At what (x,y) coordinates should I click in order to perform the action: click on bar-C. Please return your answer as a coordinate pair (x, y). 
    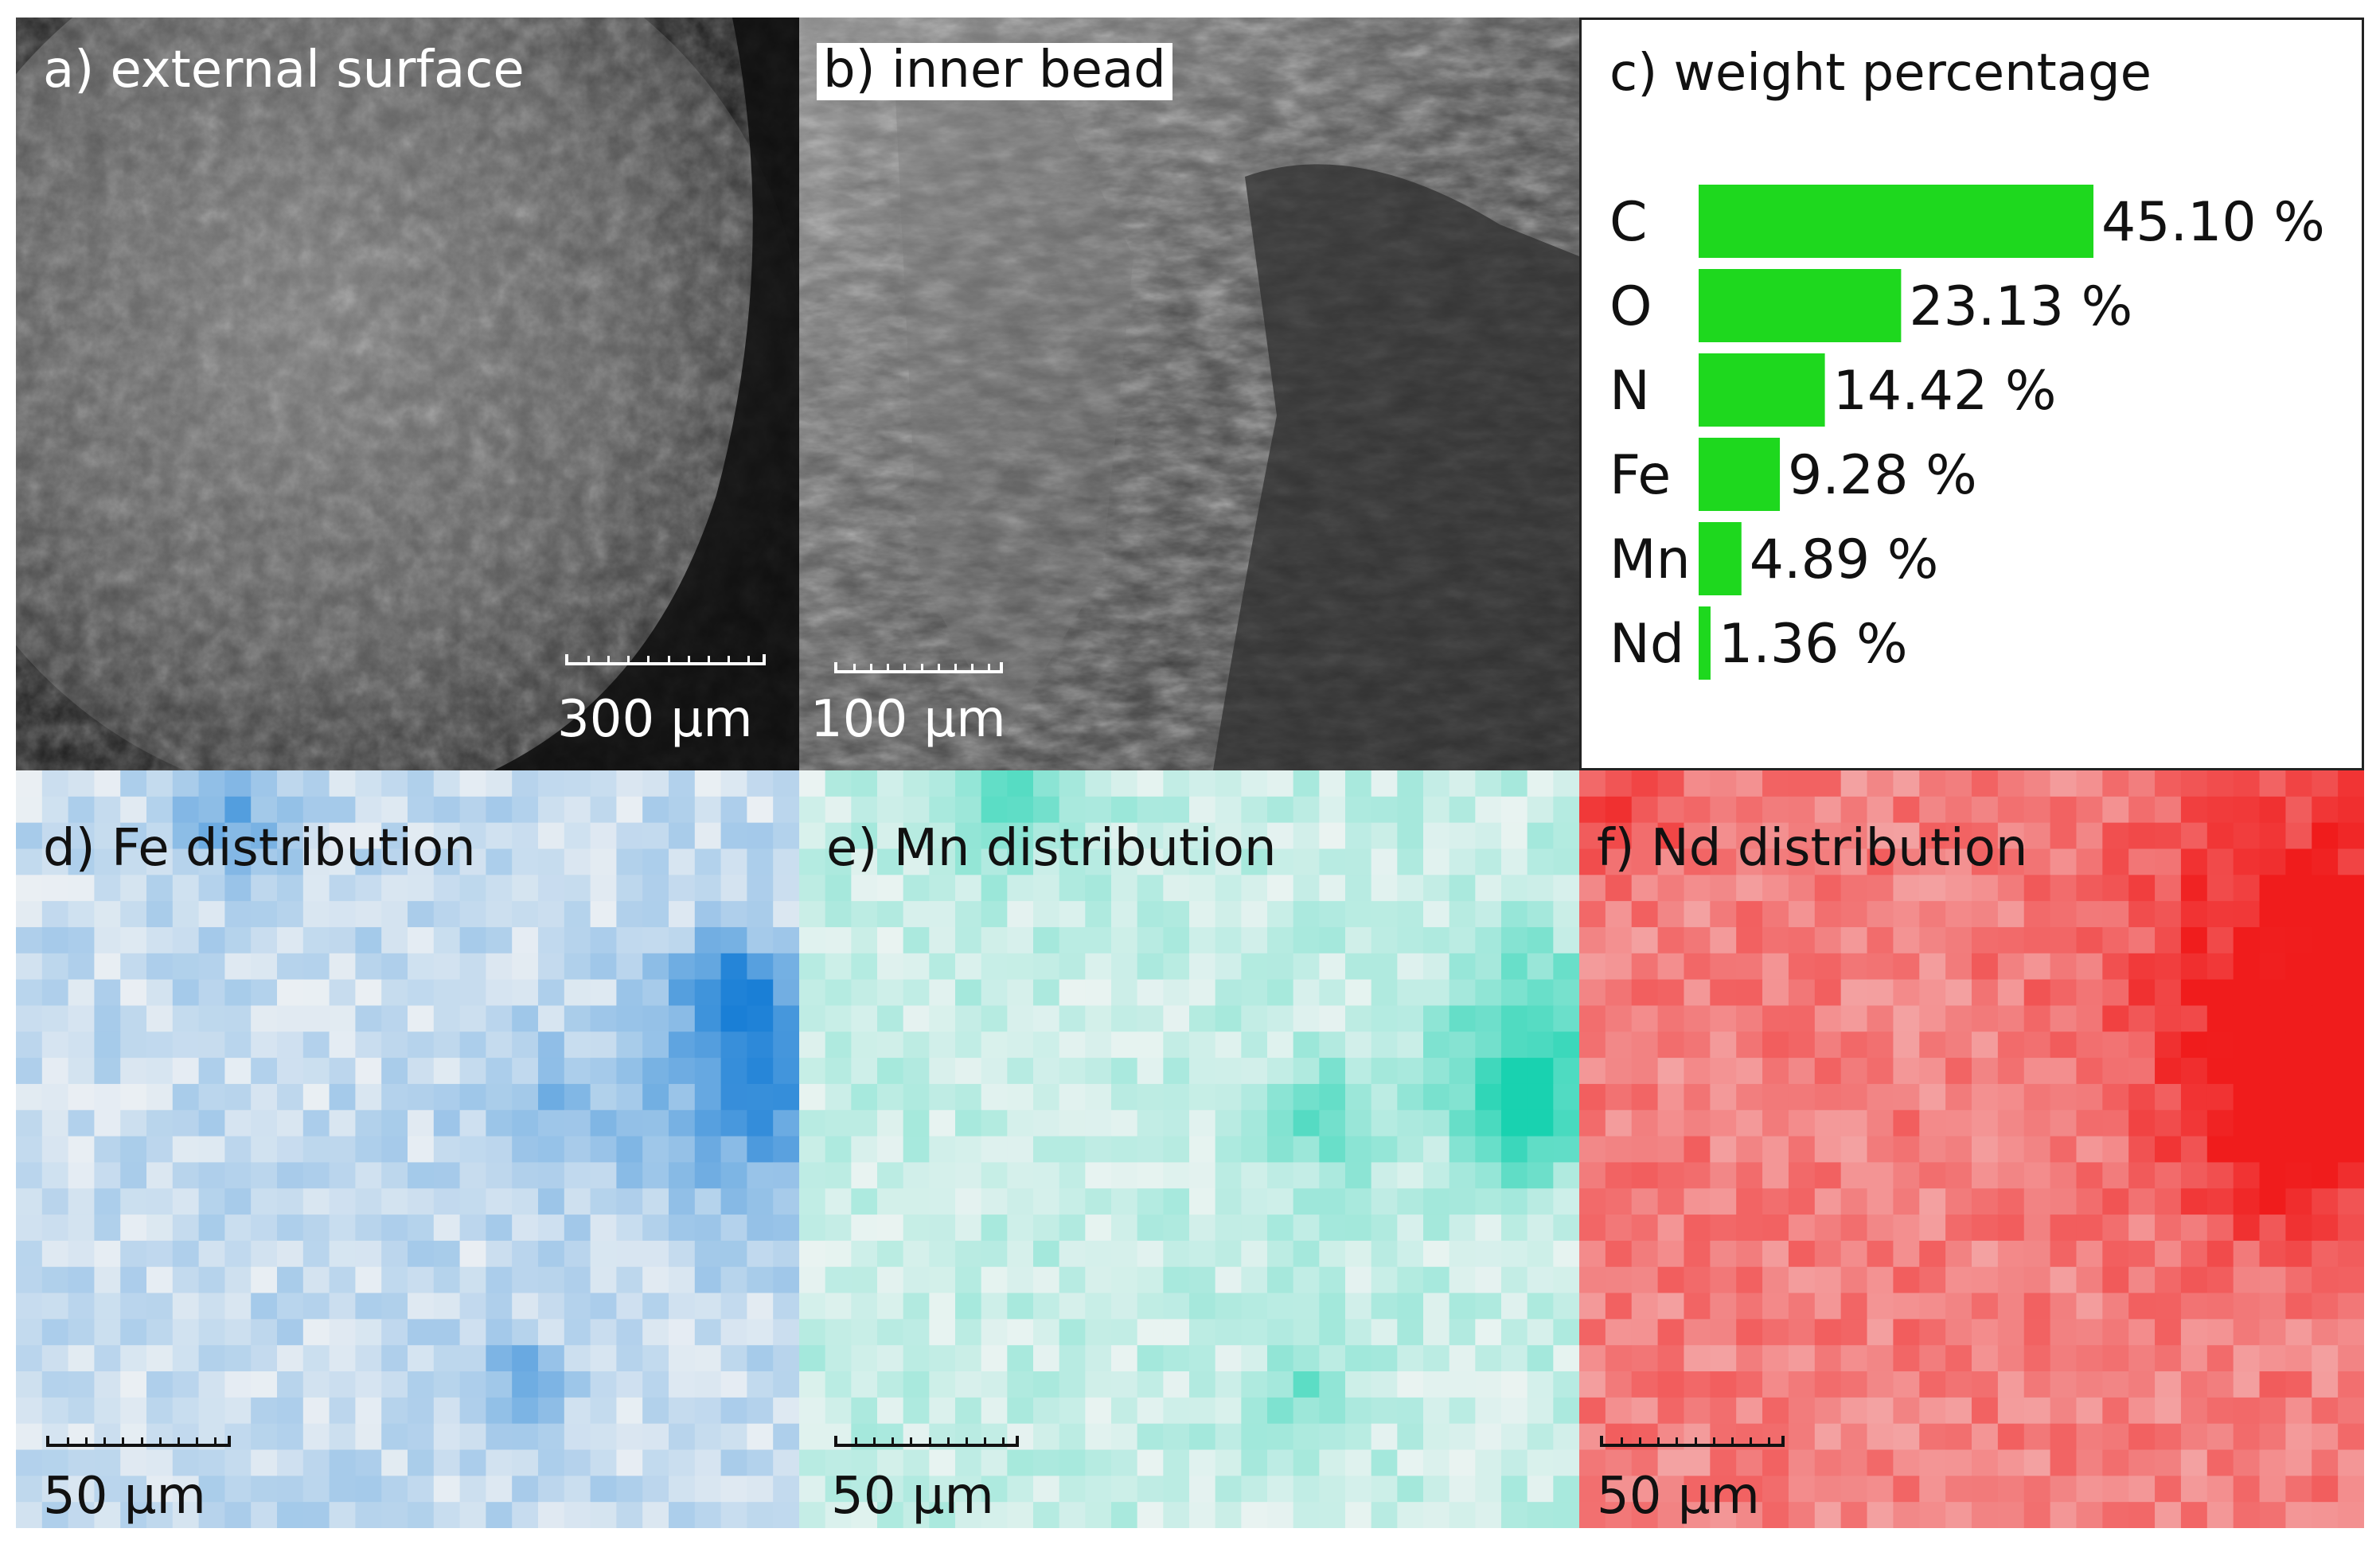
    Looking at the image, I should click on (1896, 222).